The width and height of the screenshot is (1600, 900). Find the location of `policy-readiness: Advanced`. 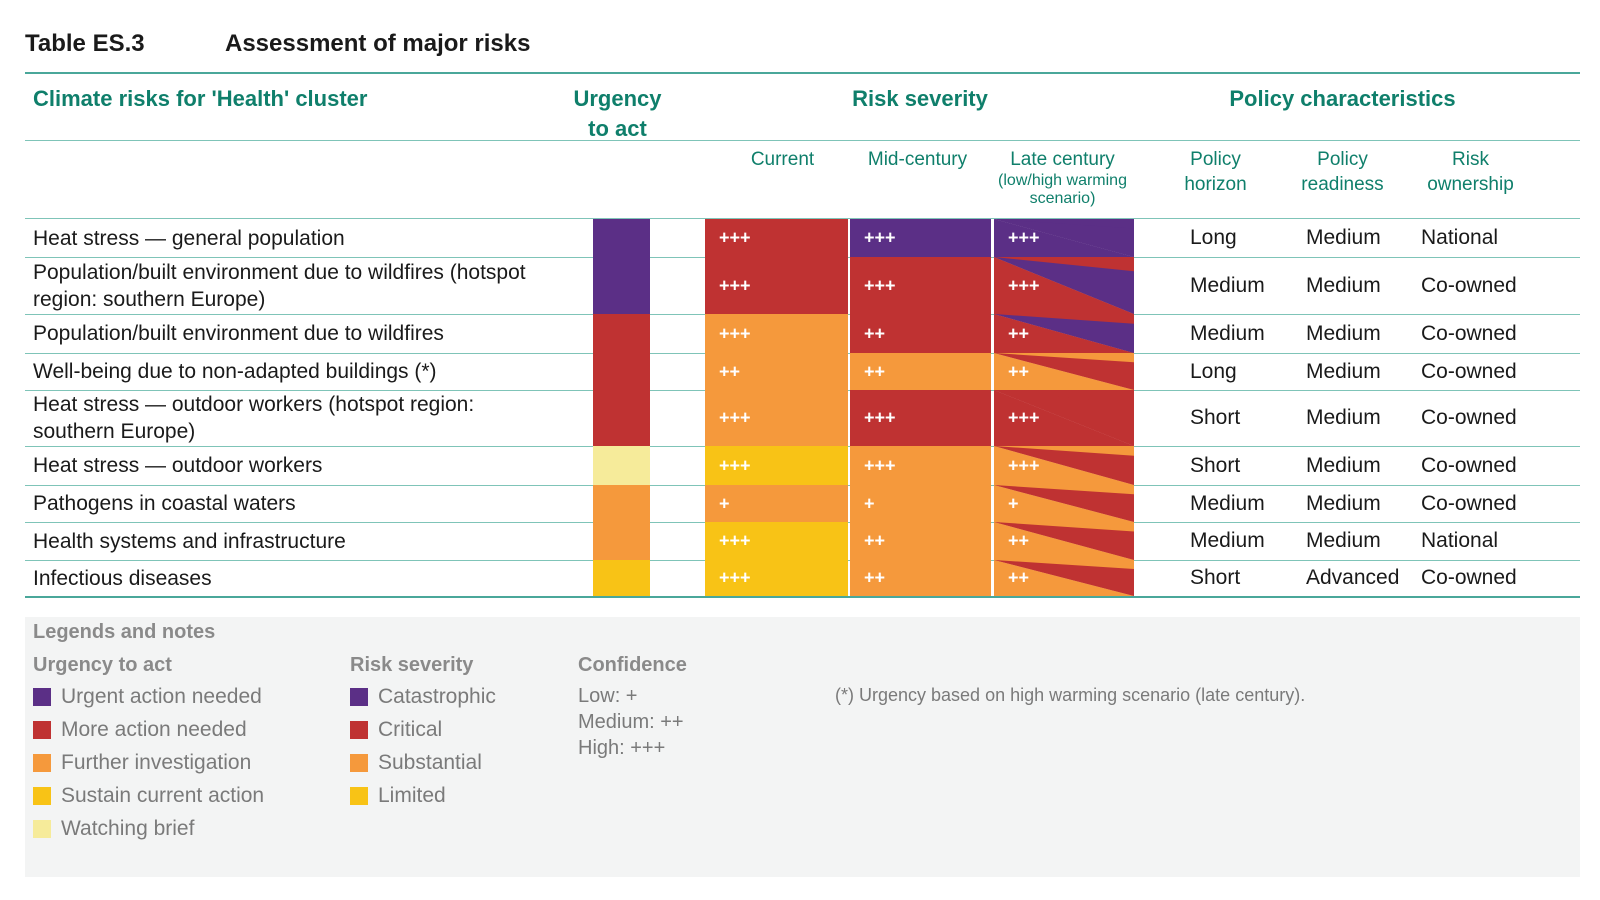

policy-readiness: Advanced is located at coordinates (1353, 577).